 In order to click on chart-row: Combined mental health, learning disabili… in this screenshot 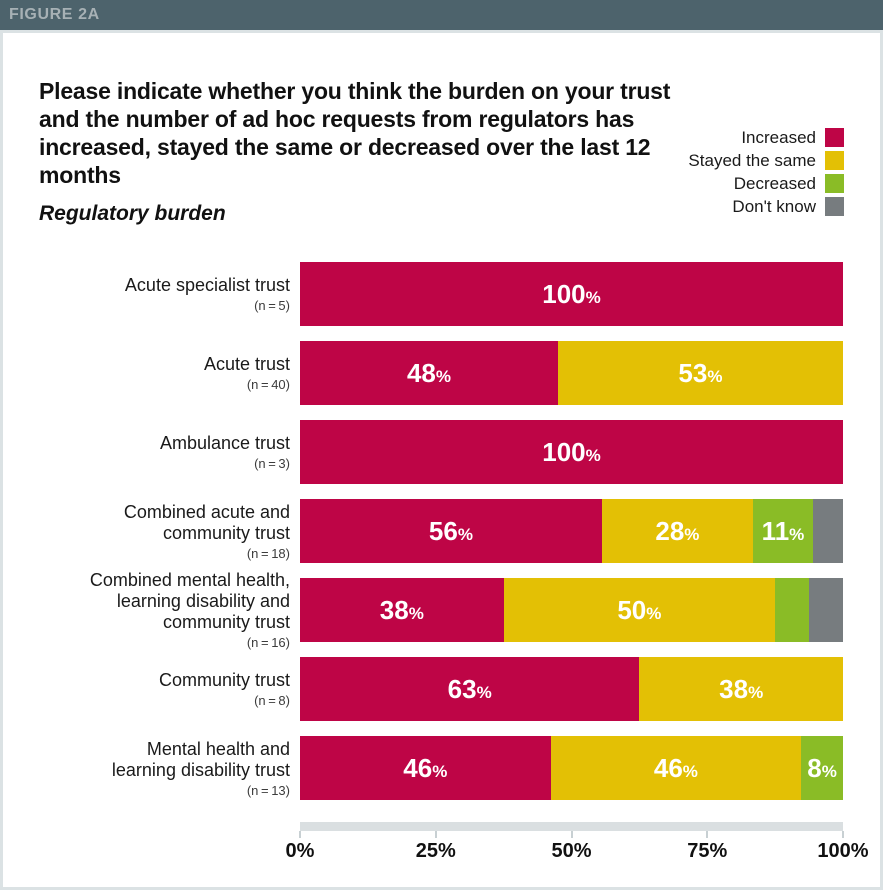, I will do `click(459, 610)`.